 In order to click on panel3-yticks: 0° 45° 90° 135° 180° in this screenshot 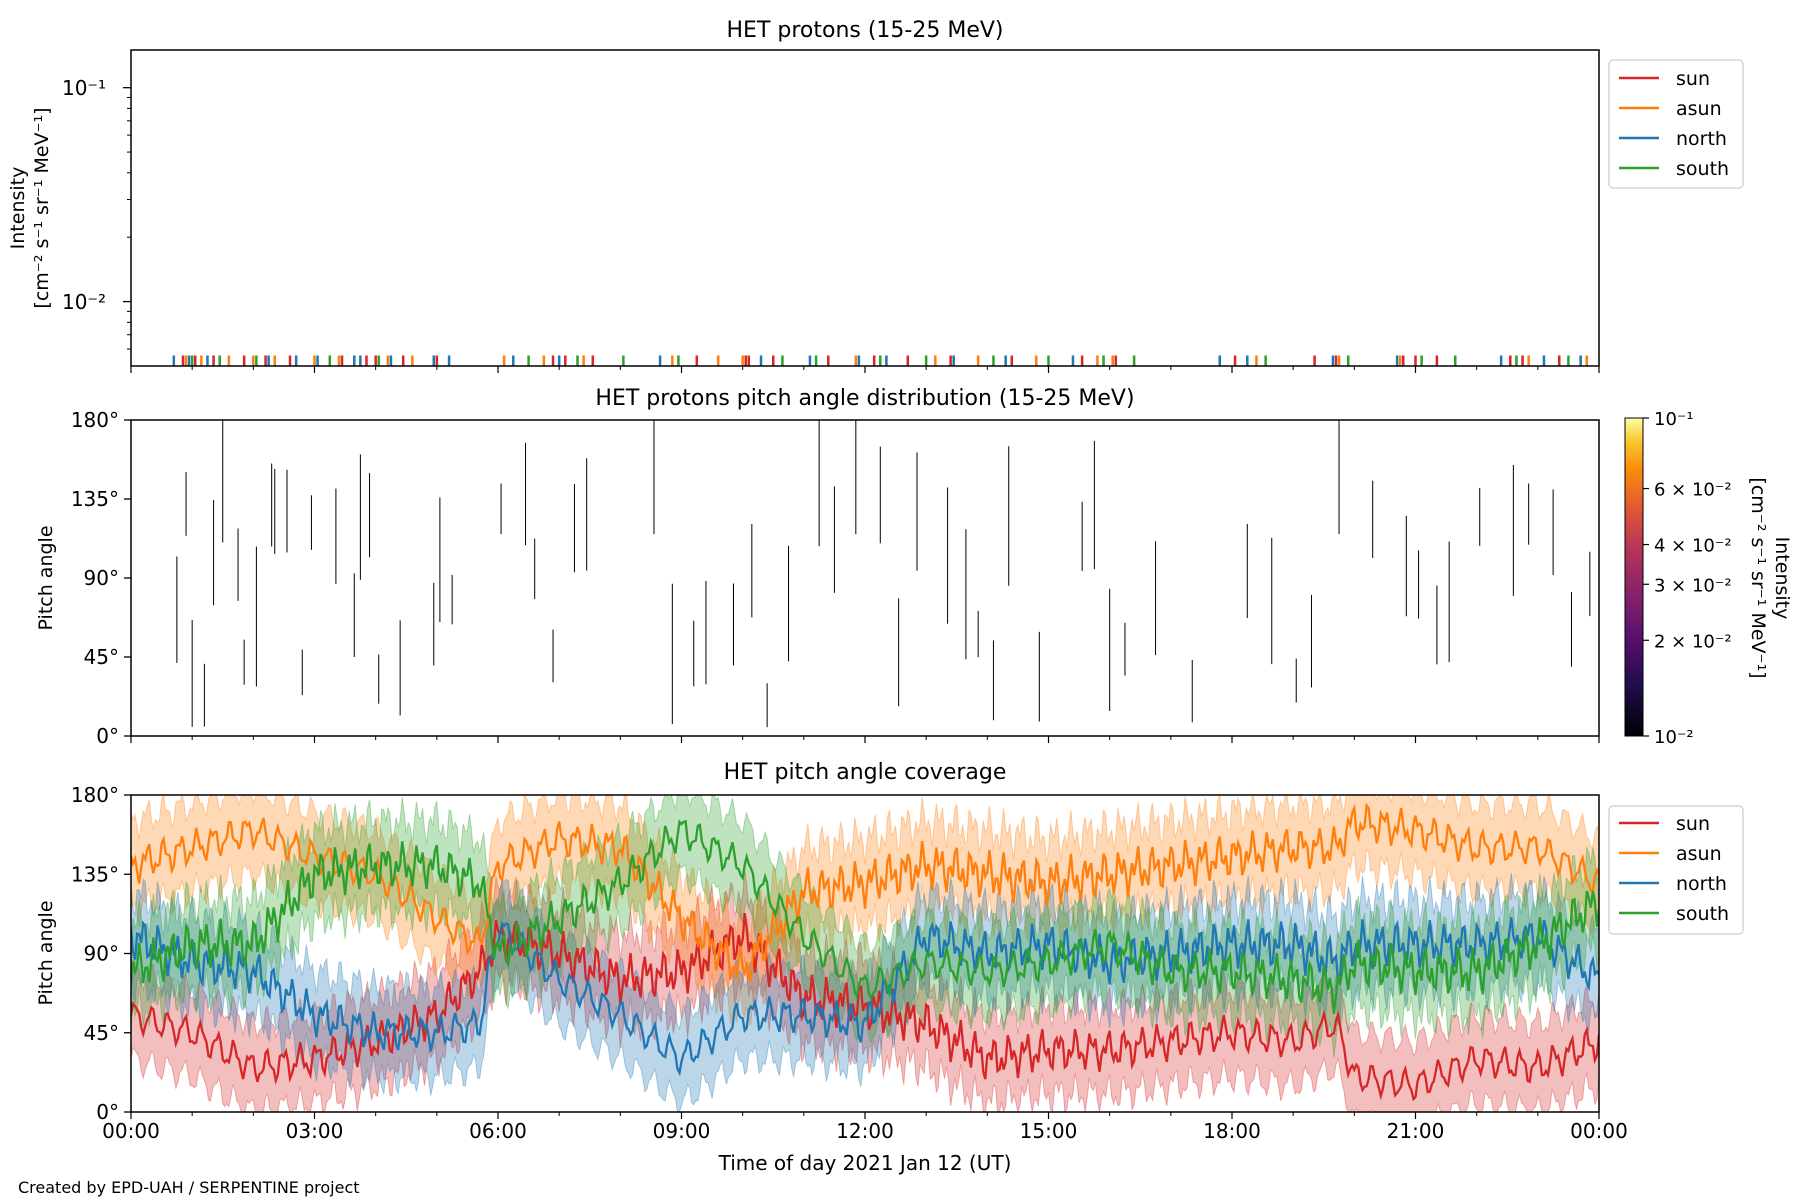, I will do `click(101, 953)`.